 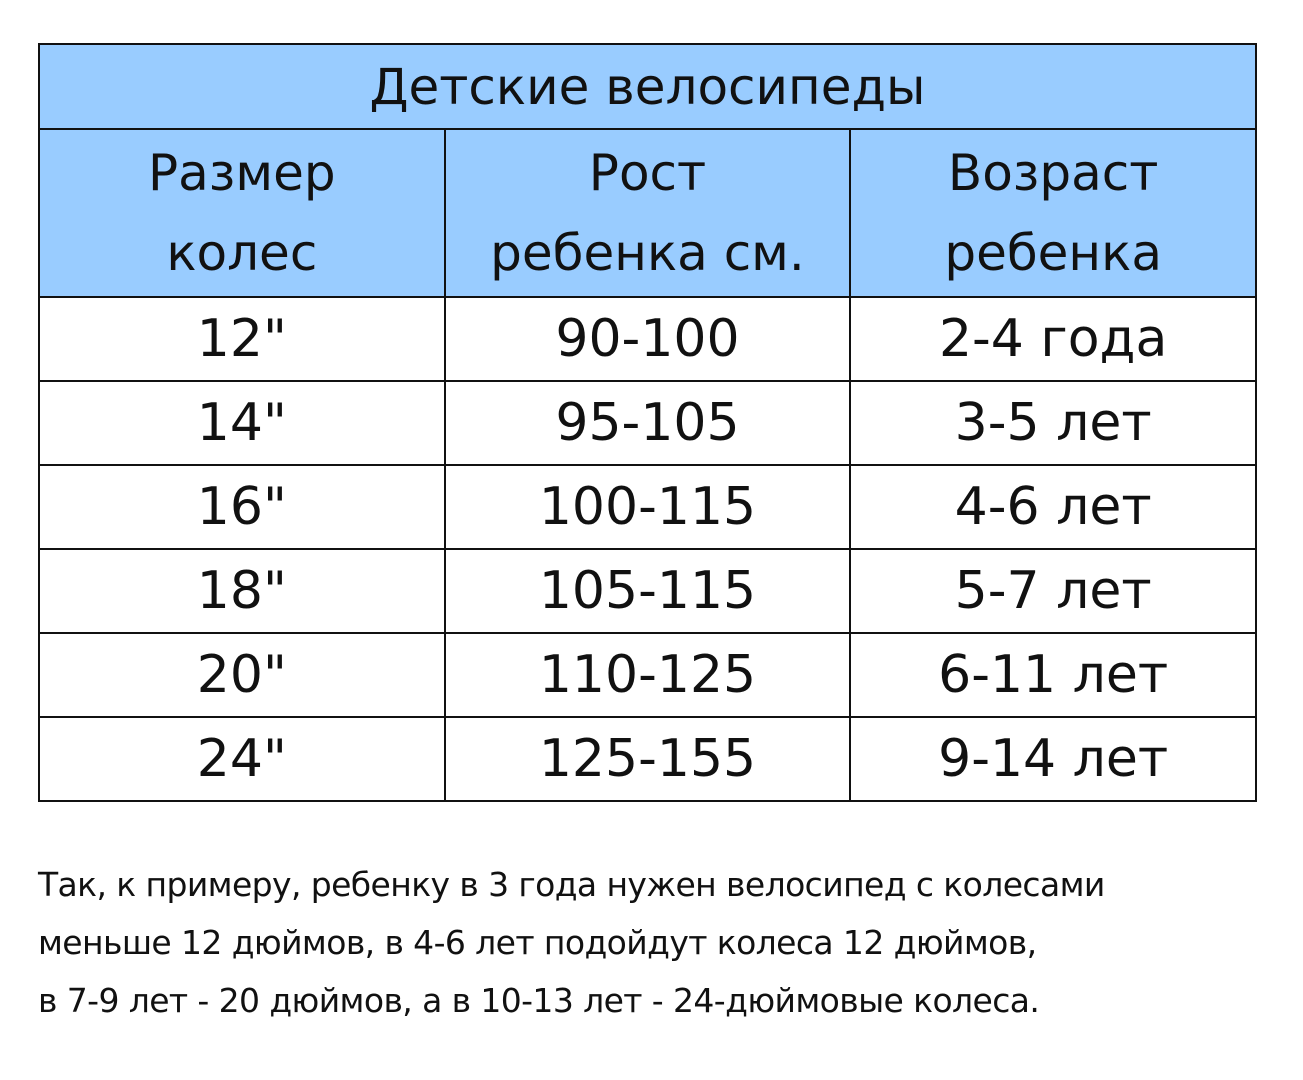 What do you see at coordinates (242, 759) in the screenshot?
I see `cell-wheel-size: 24"` at bounding box center [242, 759].